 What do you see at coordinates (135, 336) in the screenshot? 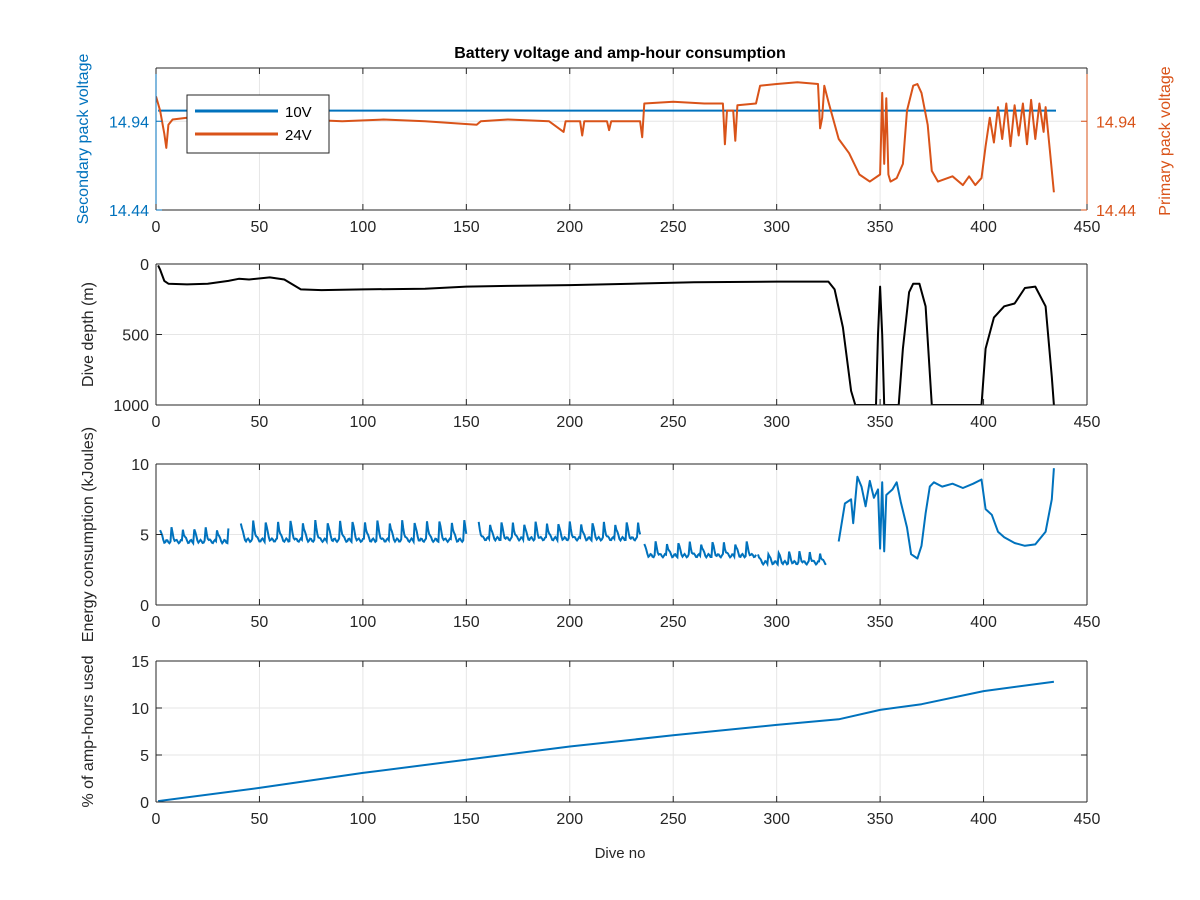
I see `y-tick-label: 500` at bounding box center [135, 336].